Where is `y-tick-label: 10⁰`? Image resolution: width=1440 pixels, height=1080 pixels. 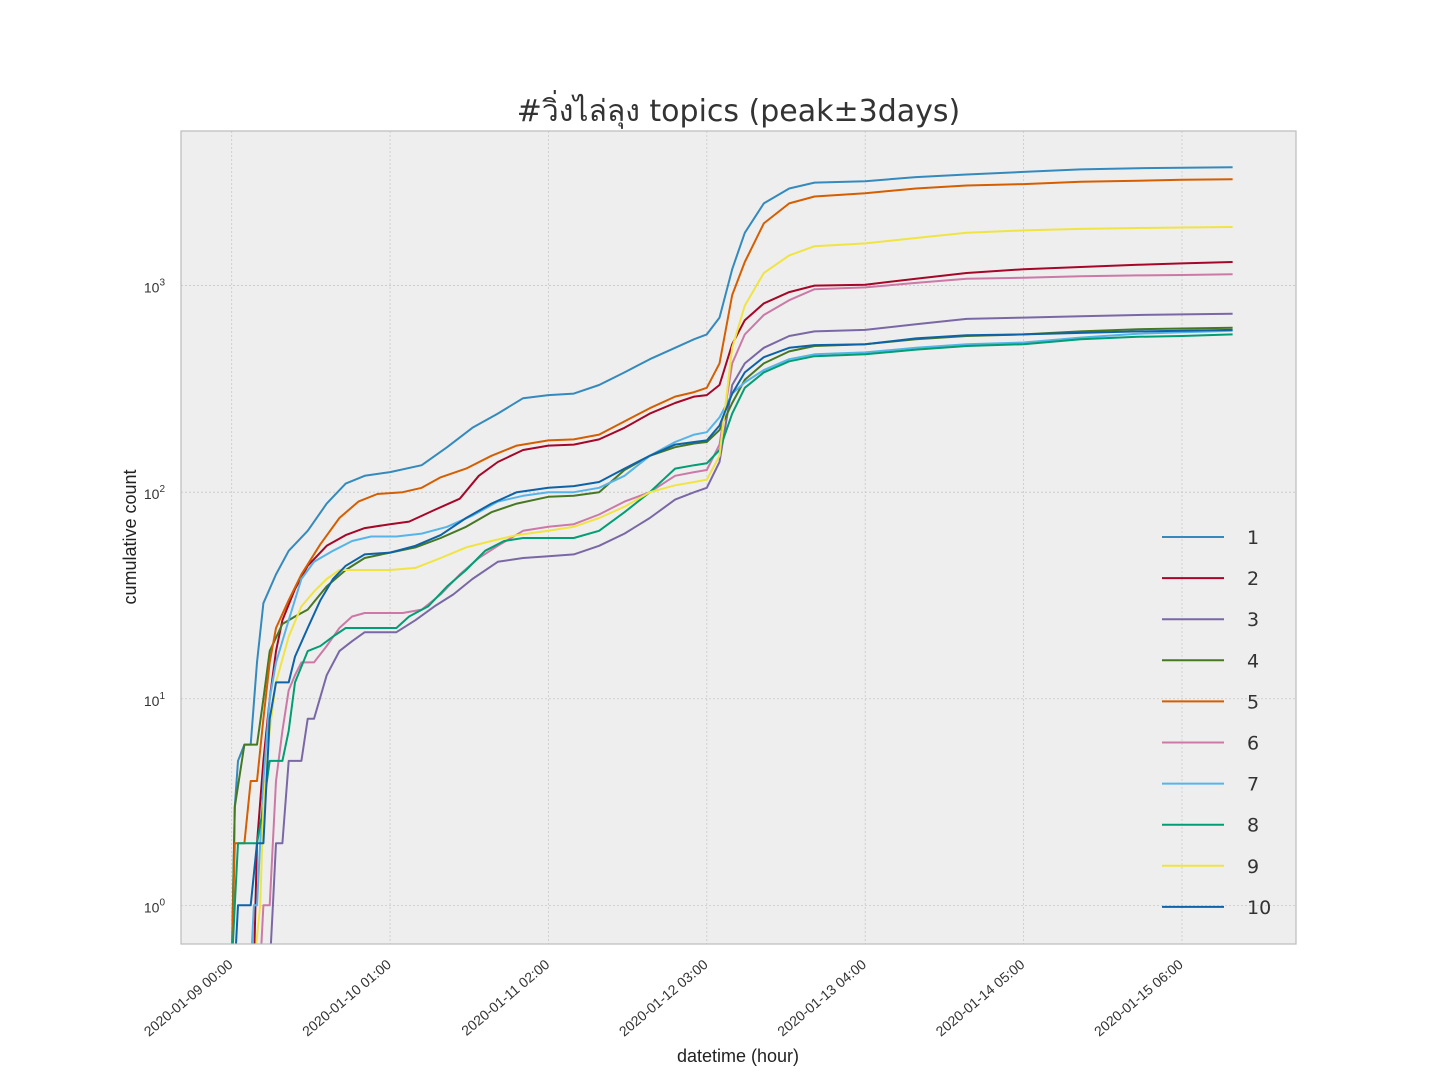
y-tick-label: 10⁰ is located at coordinates (155, 906).